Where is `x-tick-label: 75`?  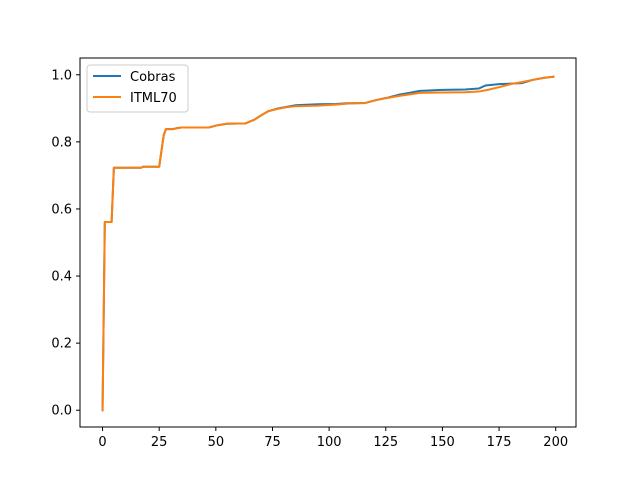 x-tick-label: 75 is located at coordinates (272, 442).